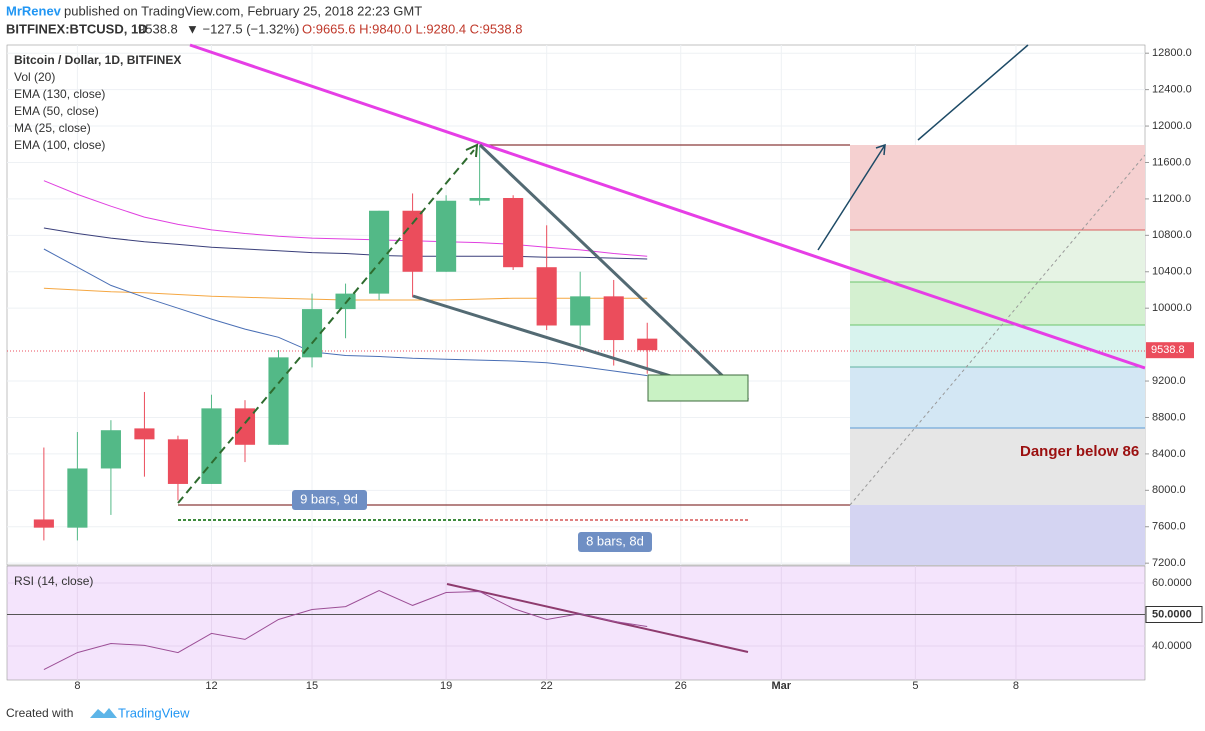  I want to click on y-tick-label: 10000.0, so click(1172, 308).